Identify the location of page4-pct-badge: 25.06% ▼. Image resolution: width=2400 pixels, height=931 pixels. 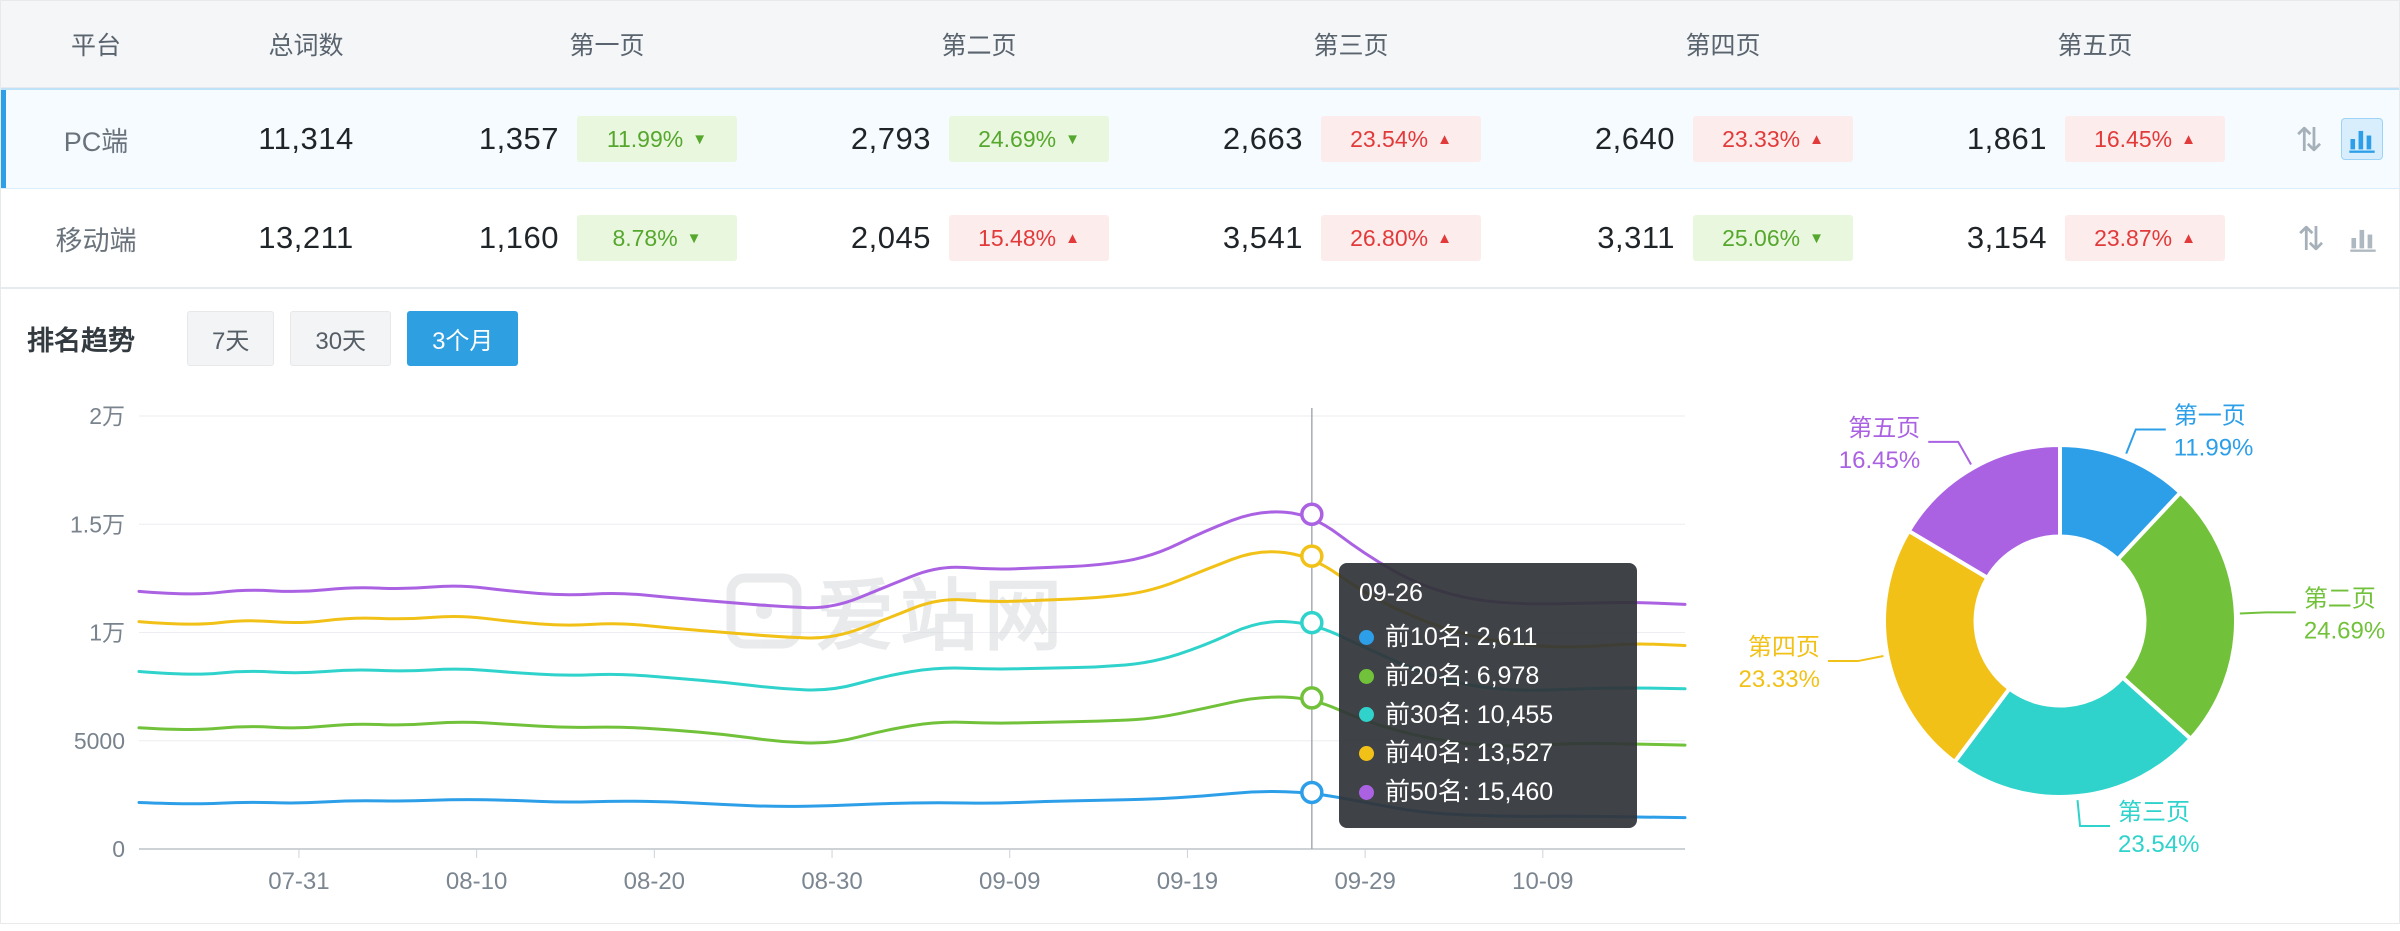
(1773, 238).